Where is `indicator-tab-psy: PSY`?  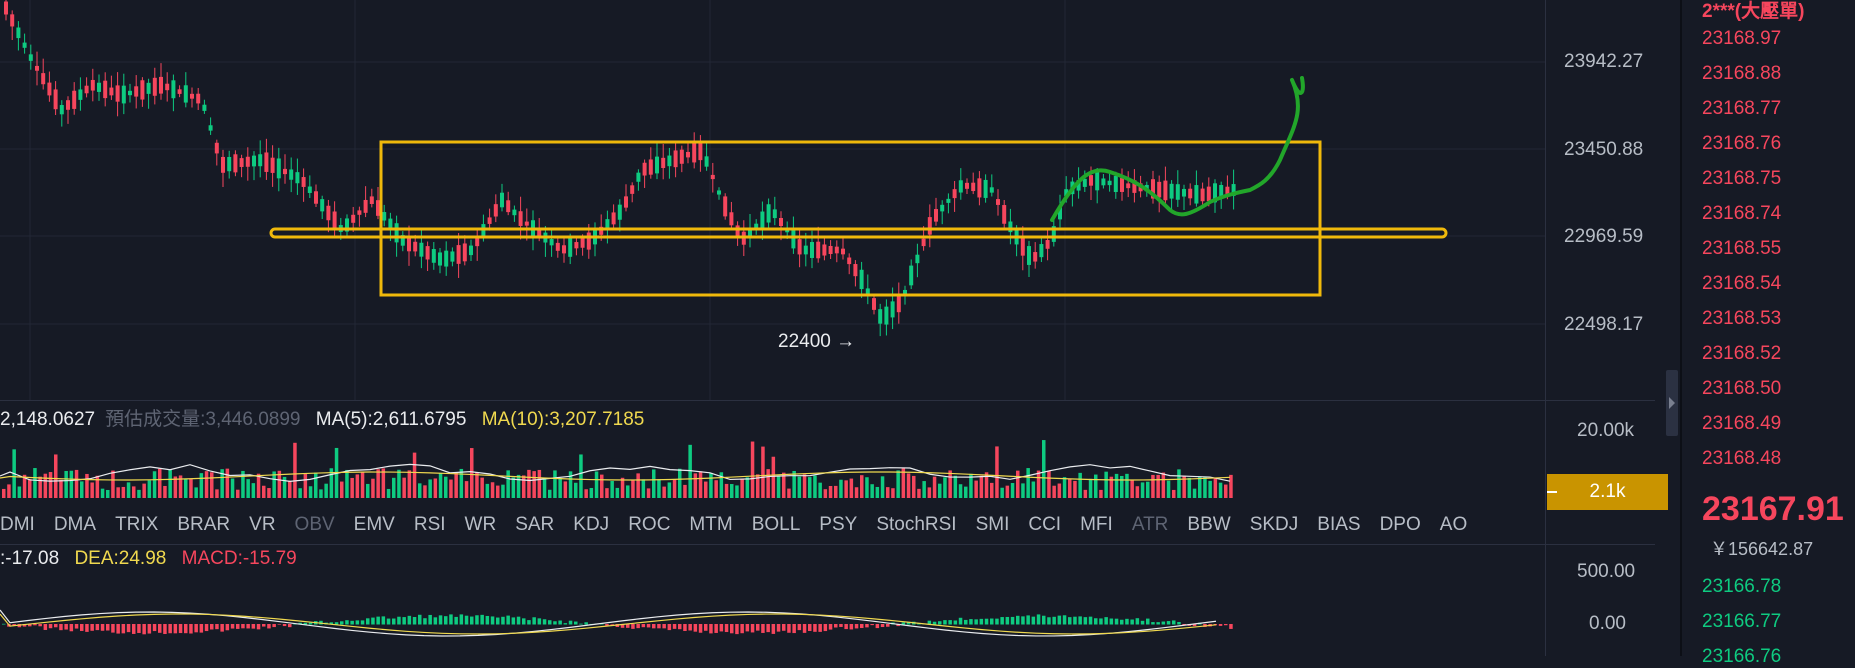
indicator-tab-psy: PSY is located at coordinates (838, 524).